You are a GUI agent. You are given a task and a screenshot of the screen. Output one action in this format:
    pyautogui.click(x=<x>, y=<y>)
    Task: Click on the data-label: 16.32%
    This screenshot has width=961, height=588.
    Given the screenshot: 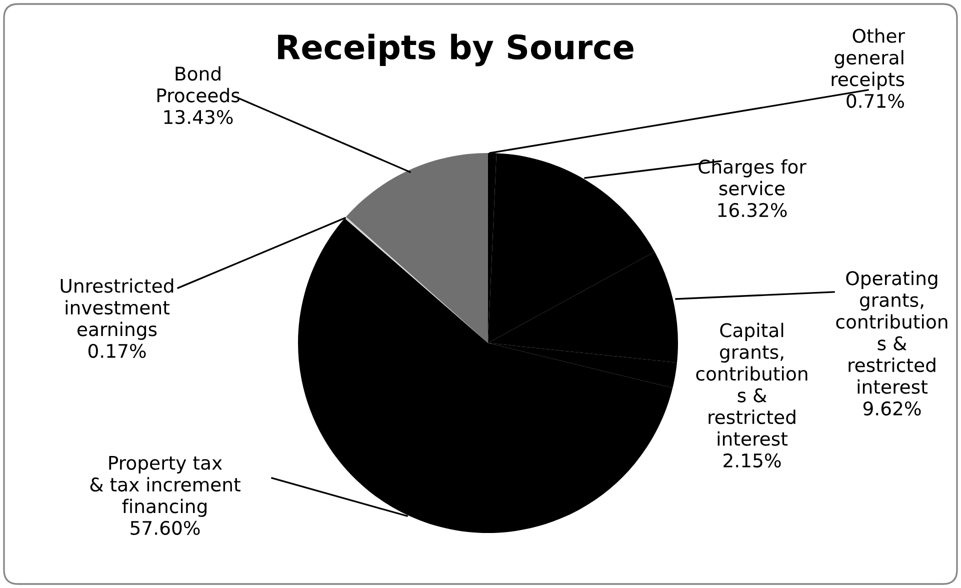 What is the action you would take?
    pyautogui.click(x=752, y=210)
    